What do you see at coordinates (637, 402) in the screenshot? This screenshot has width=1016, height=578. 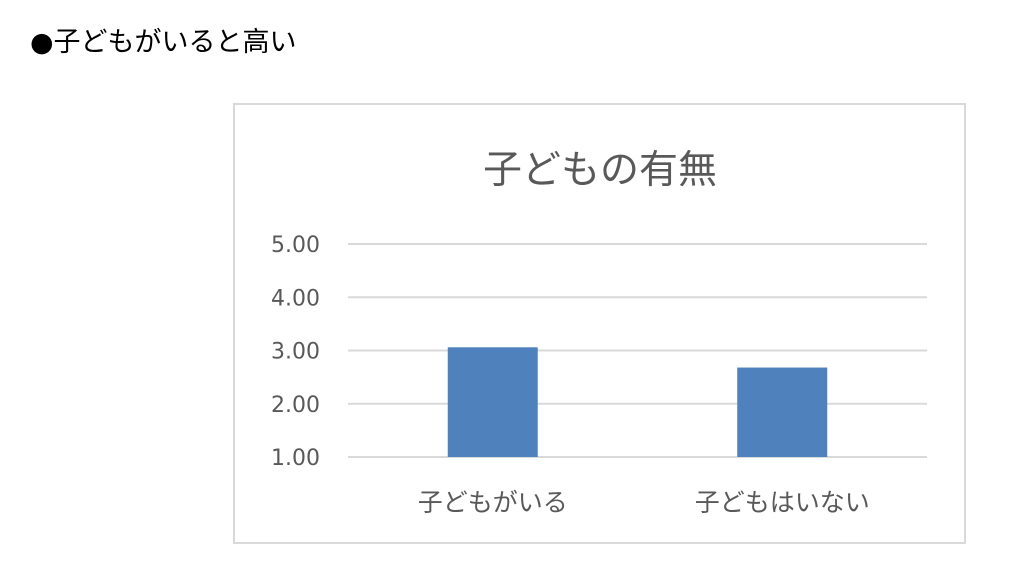 I see `bars` at bounding box center [637, 402].